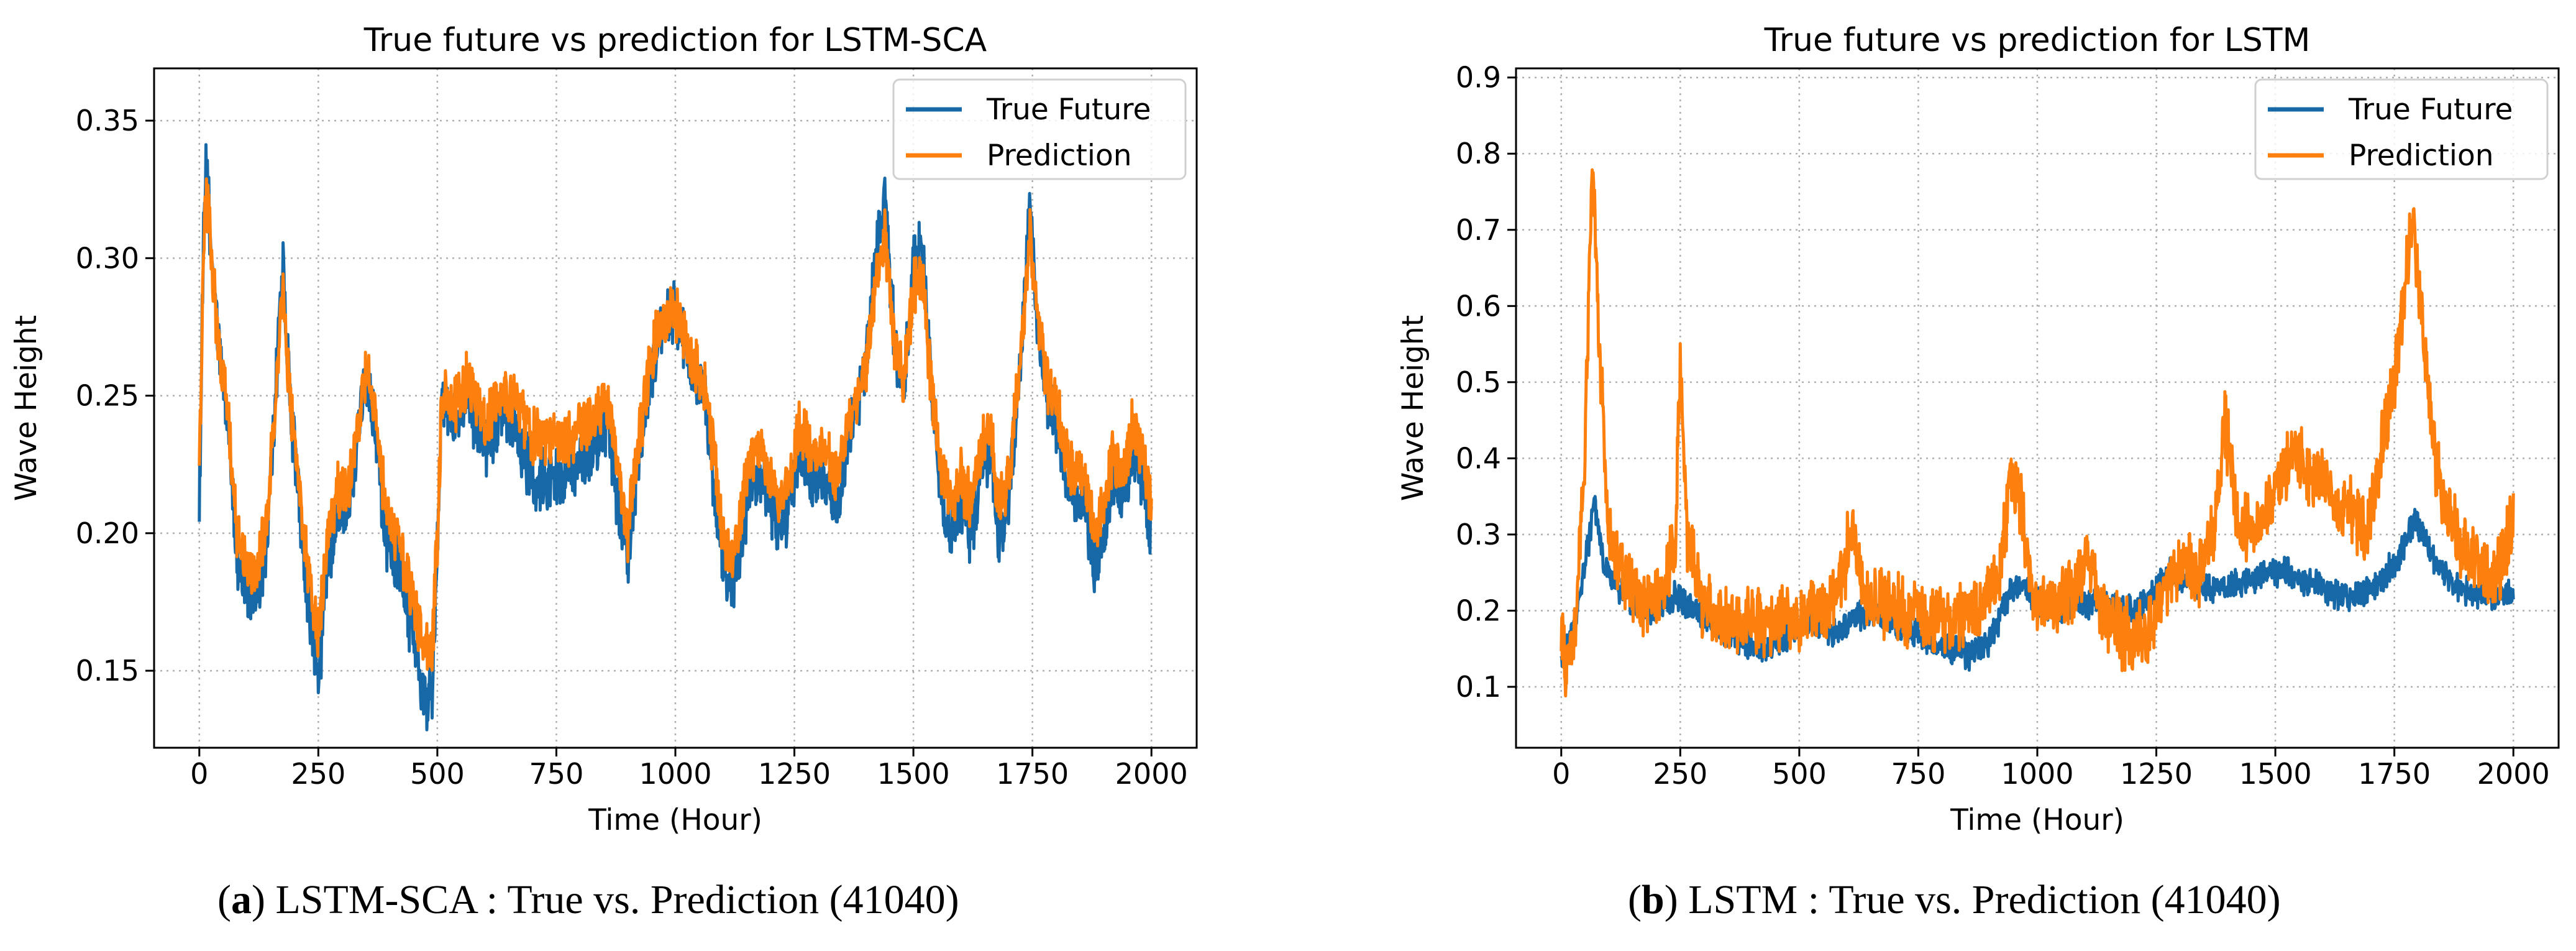 This screenshot has height=951, width=2576. I want to click on y-tick-label: 0.20, so click(107, 533).